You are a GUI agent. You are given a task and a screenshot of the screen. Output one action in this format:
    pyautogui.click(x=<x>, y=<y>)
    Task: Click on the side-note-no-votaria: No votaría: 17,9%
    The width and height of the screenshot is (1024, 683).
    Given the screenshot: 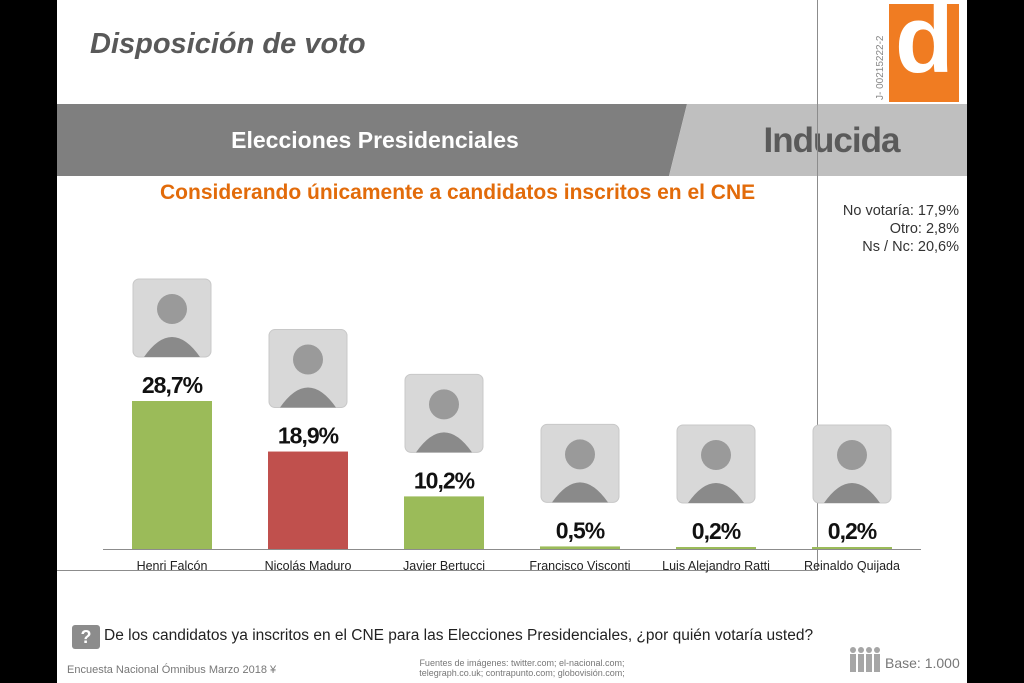 What is the action you would take?
    pyautogui.click(x=900, y=211)
    